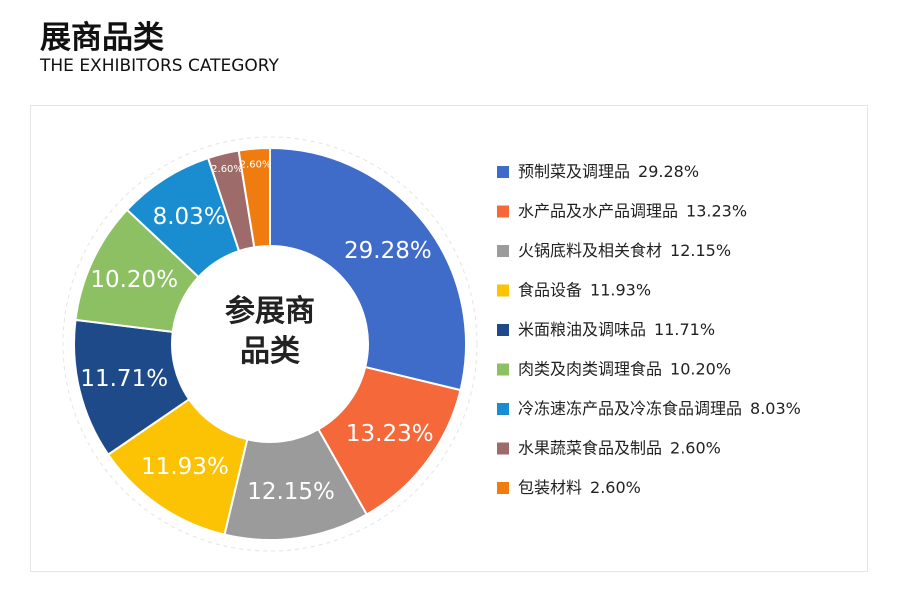  I want to click on legend-value: 13.23%, so click(716, 210).